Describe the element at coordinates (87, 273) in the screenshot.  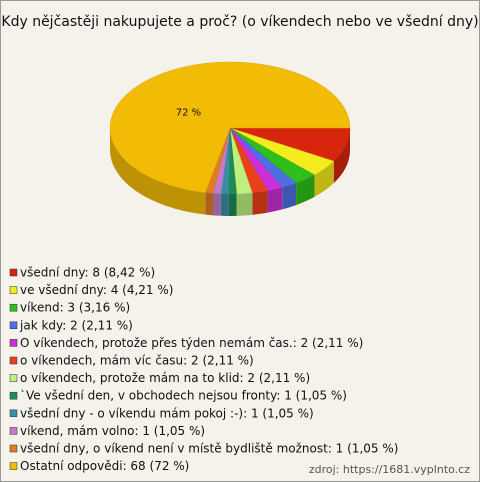
I see `legend-label: všední dny: 8 (8,42 %)` at that location.